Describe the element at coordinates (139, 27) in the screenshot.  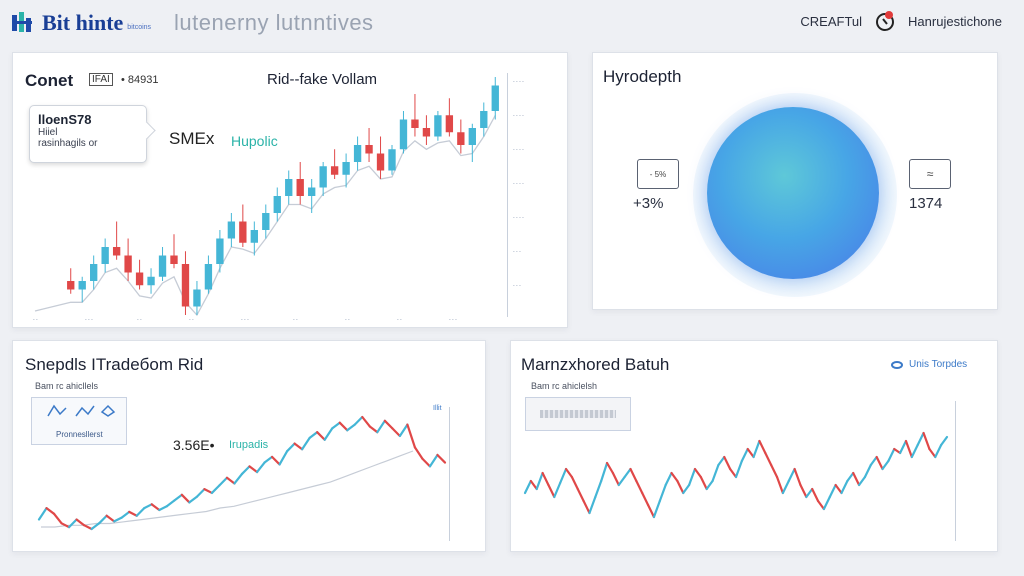
I see `logo-subtext: bitcoins` at that location.